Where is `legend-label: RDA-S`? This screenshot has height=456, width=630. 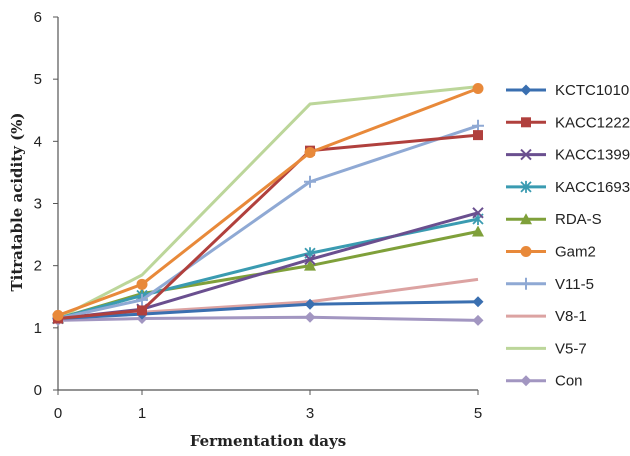 legend-label: RDA-S is located at coordinates (578, 219).